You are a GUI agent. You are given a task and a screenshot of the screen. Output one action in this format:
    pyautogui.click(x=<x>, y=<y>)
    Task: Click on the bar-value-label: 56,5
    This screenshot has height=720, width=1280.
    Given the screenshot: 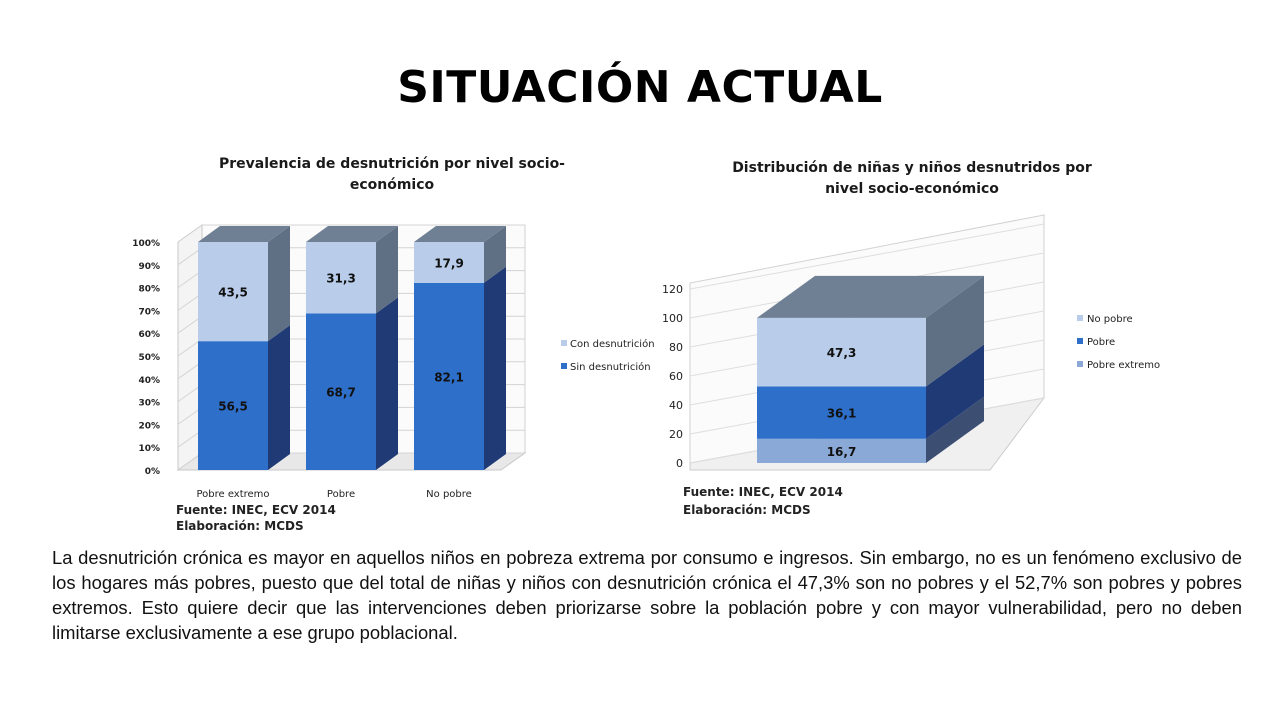 What is the action you would take?
    pyautogui.click(x=233, y=407)
    